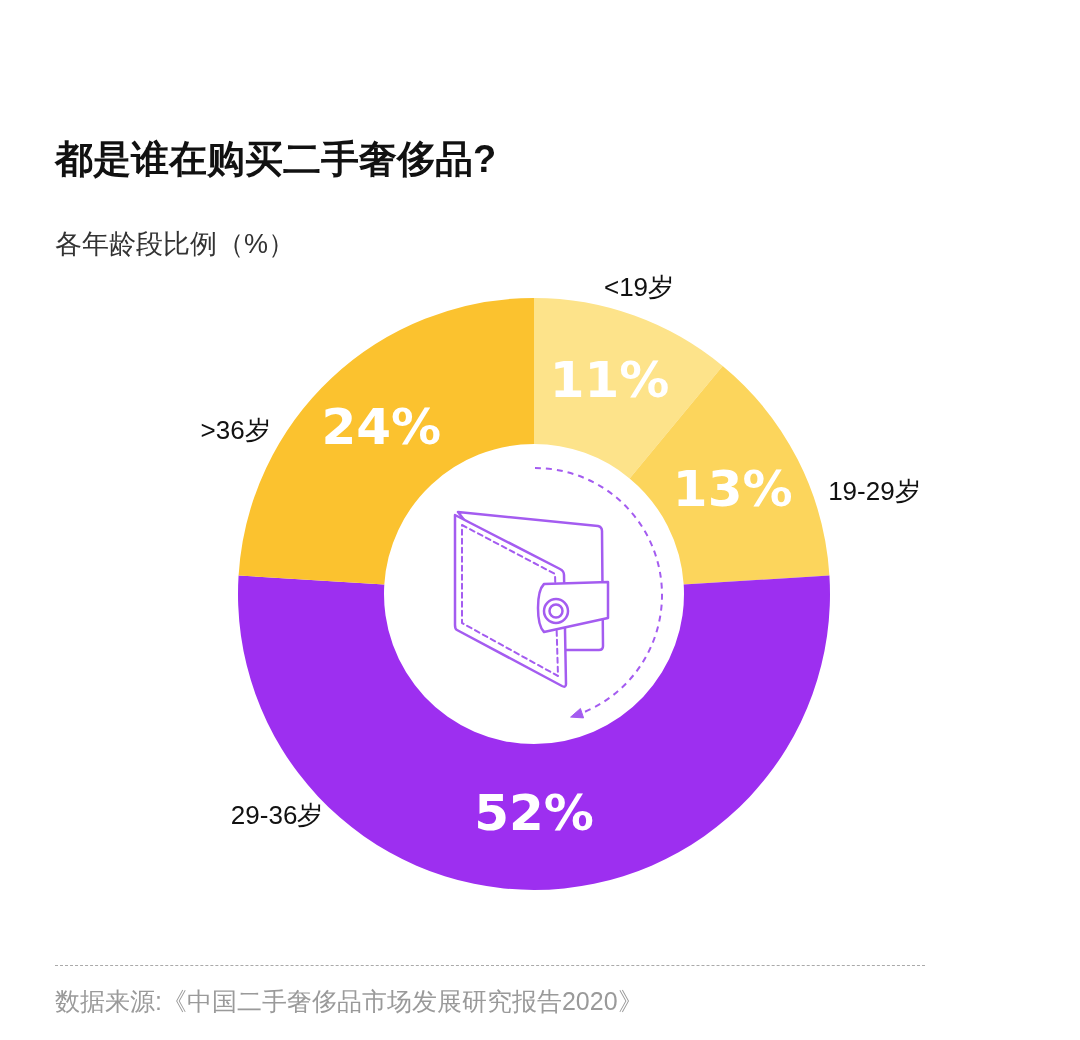  Describe the element at coordinates (874, 490) in the screenshot. I see `slice-label: 19-29岁` at that location.